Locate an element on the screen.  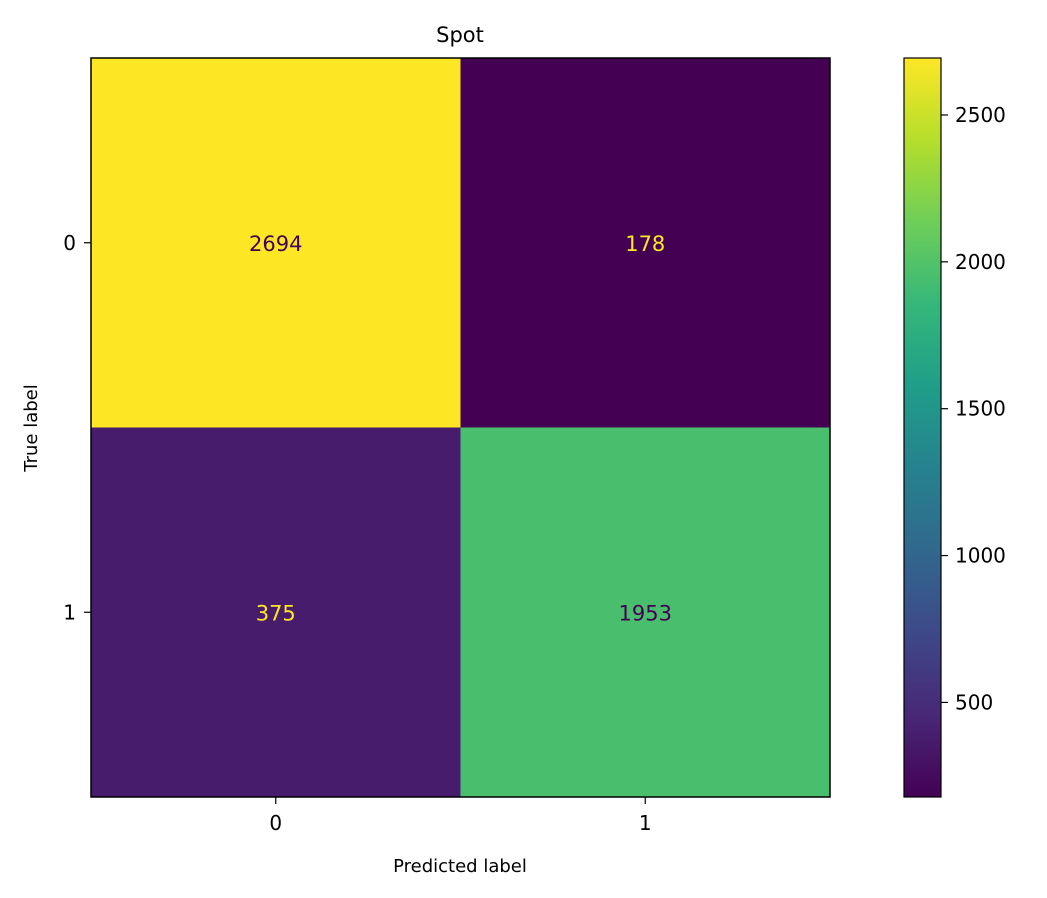
cell-value-label: 375 is located at coordinates (276, 613).